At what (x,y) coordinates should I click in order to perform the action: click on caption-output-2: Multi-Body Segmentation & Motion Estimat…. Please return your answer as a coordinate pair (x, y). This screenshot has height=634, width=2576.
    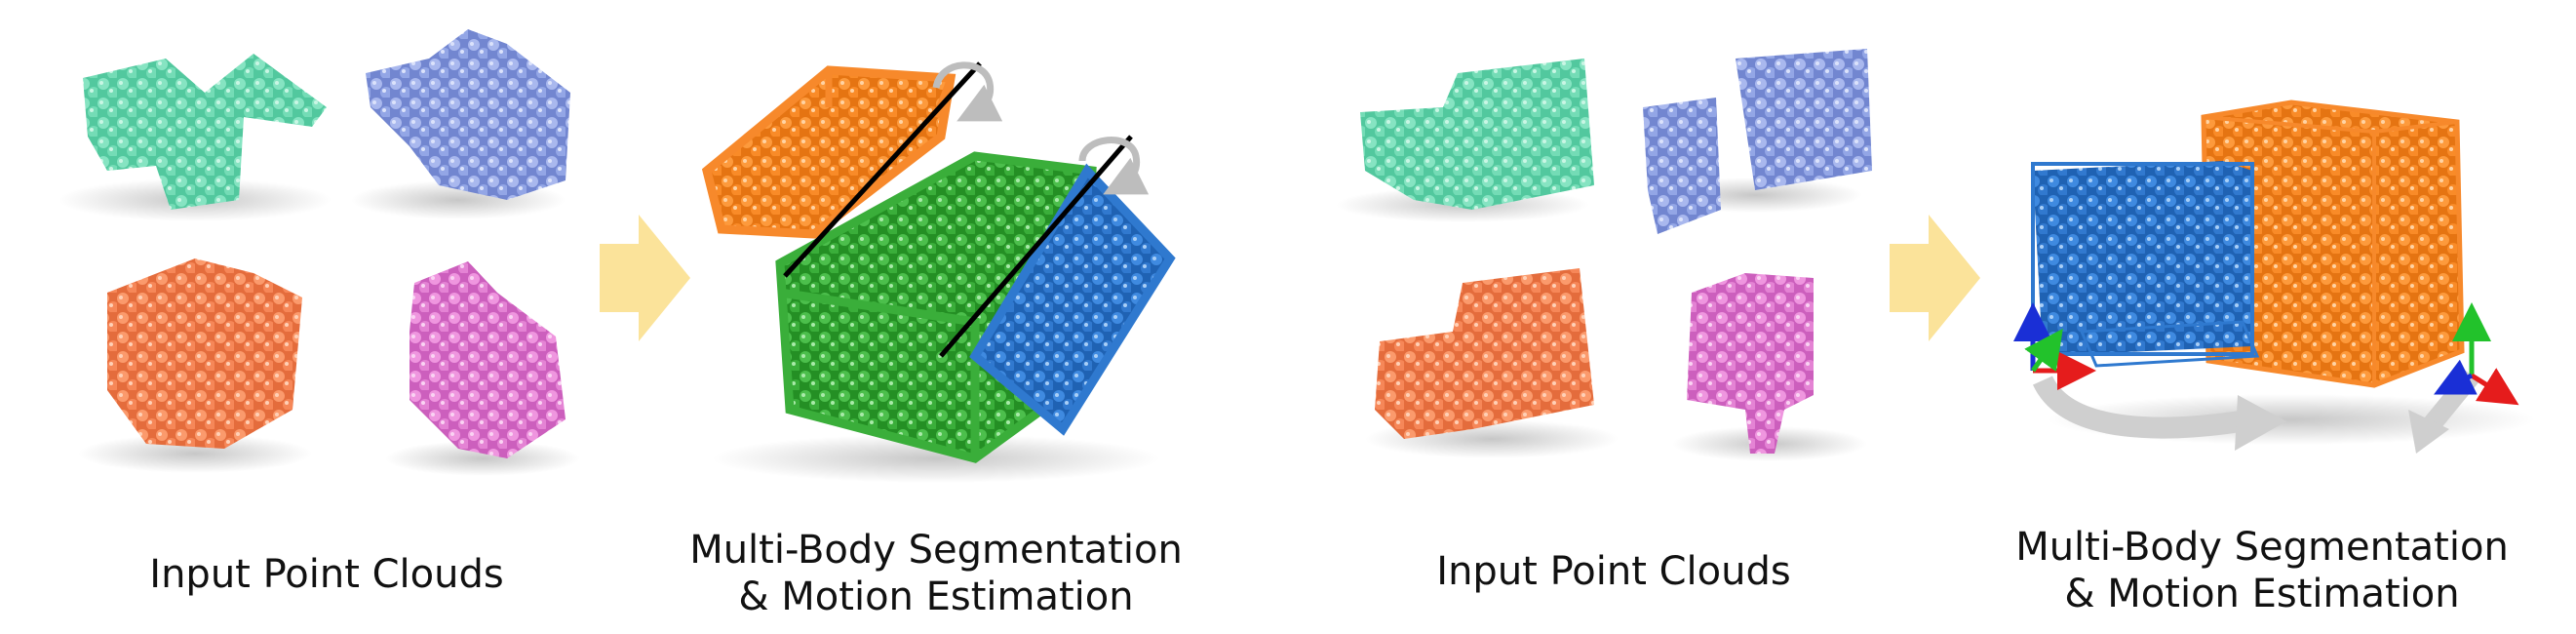
    Looking at the image, I should click on (2262, 571).